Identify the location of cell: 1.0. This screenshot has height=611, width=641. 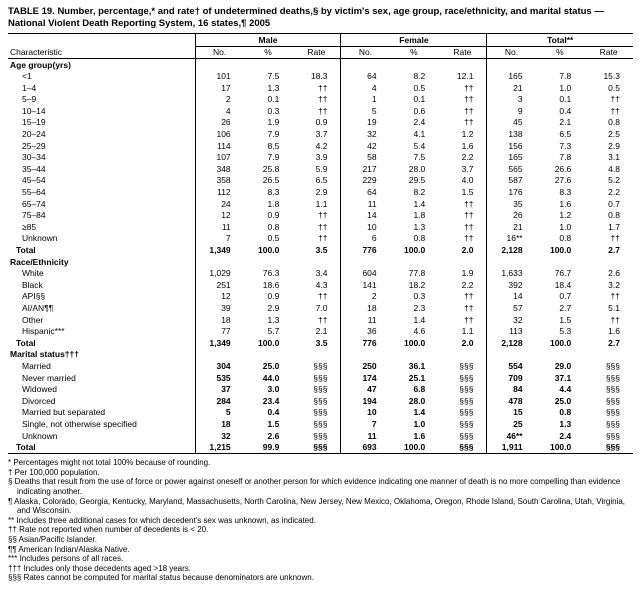
(419, 423).